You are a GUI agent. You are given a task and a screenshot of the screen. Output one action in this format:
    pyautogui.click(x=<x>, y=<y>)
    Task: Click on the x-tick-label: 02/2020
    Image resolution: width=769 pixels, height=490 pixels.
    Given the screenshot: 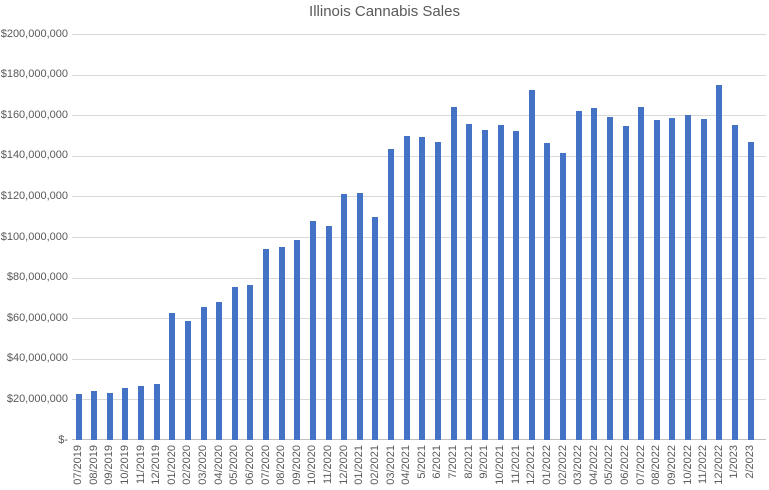 What is the action you would take?
    pyautogui.click(x=187, y=465)
    